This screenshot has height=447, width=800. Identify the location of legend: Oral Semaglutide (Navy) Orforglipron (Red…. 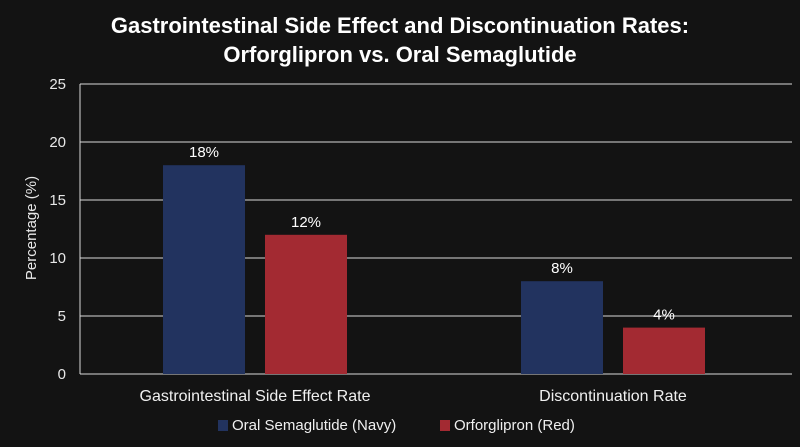
(396, 425).